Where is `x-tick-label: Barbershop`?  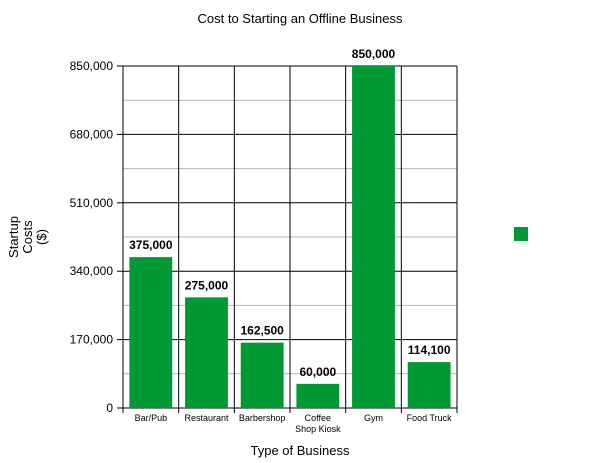
x-tick-label: Barbershop is located at coordinates (262, 418).